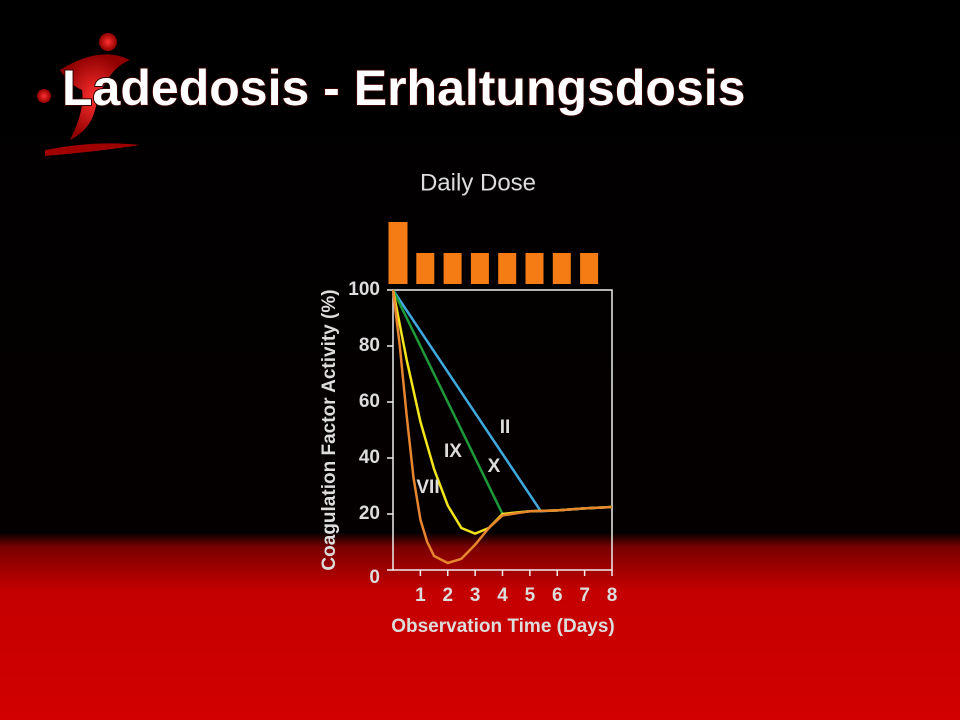  Describe the element at coordinates (502, 595) in the screenshot. I see `x-tick-label: 4` at that location.